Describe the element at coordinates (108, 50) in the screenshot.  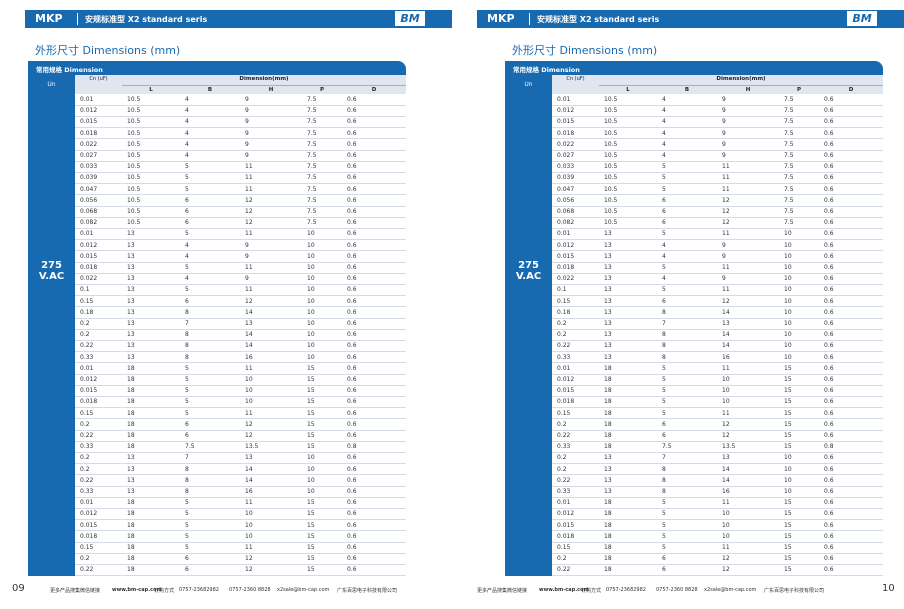
I see `section-title: 外形尺寸 Dimensions (mm)` at that location.